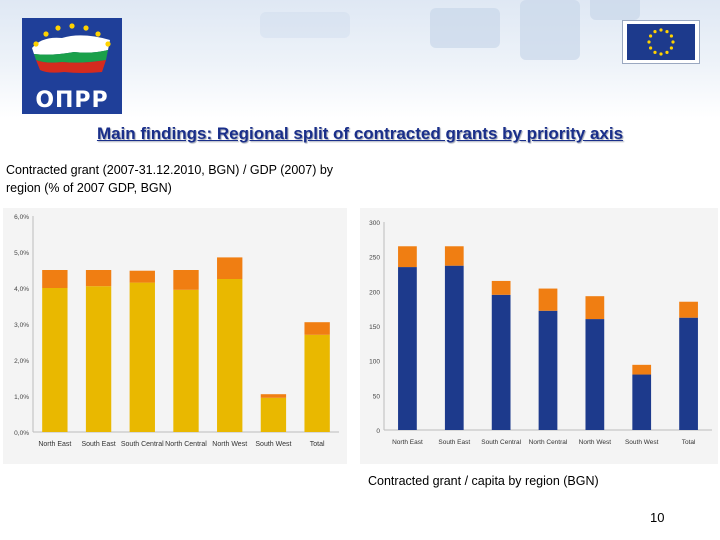 The height and width of the screenshot is (540, 720). Describe the element at coordinates (501, 442) in the screenshot. I see `right-x-tick-label: South Central` at that location.